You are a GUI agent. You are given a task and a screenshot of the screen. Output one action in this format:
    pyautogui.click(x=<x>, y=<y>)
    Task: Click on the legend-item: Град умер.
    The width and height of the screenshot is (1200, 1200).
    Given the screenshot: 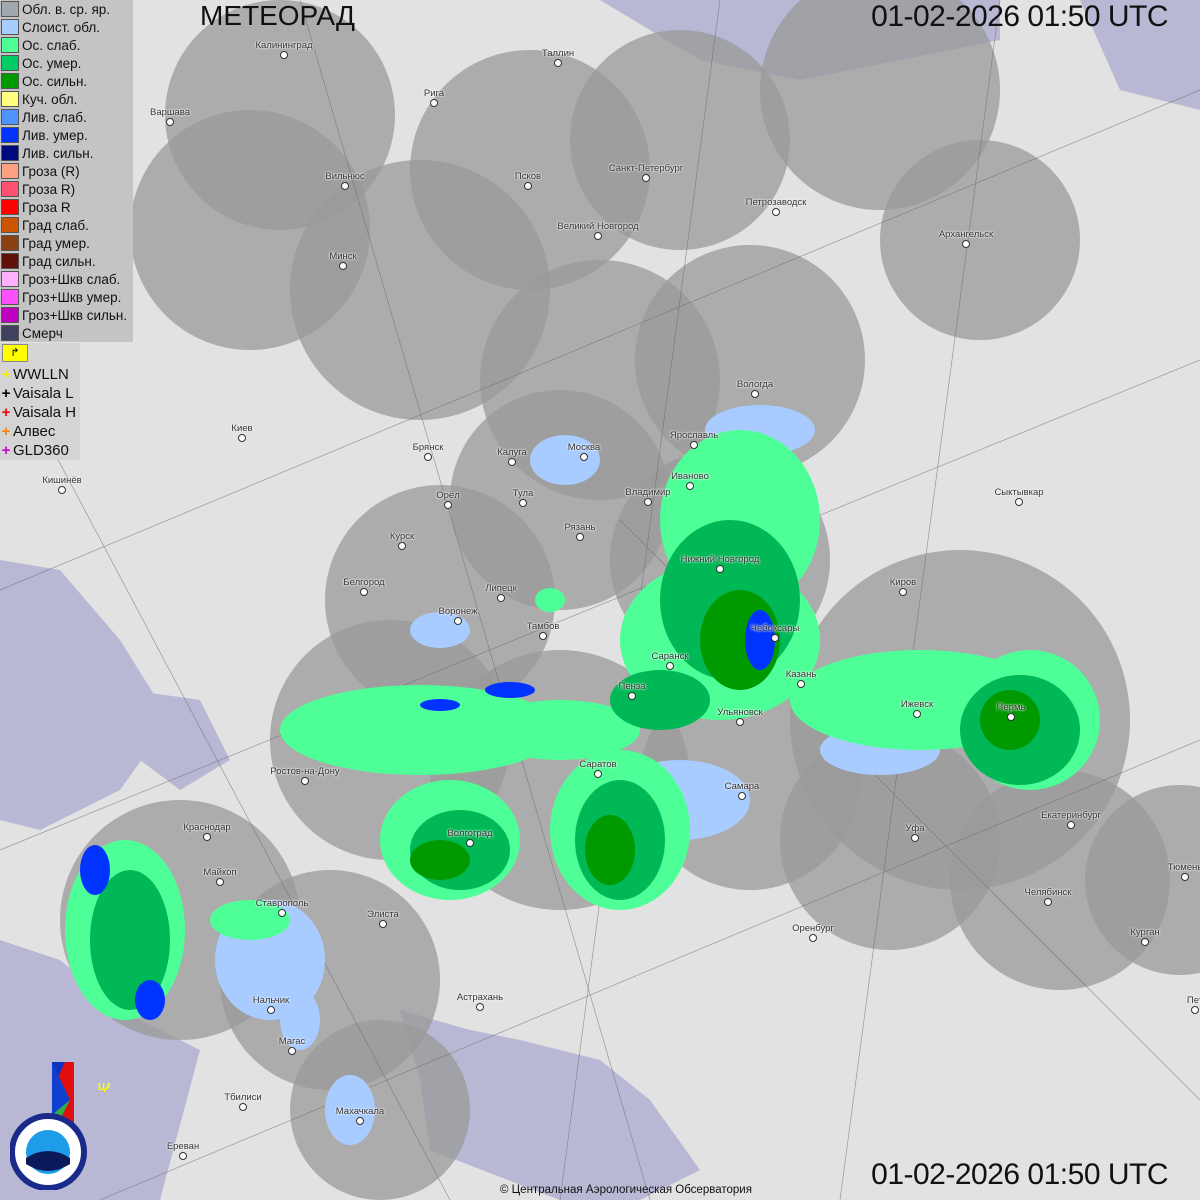 What is the action you would take?
    pyautogui.click(x=66, y=243)
    